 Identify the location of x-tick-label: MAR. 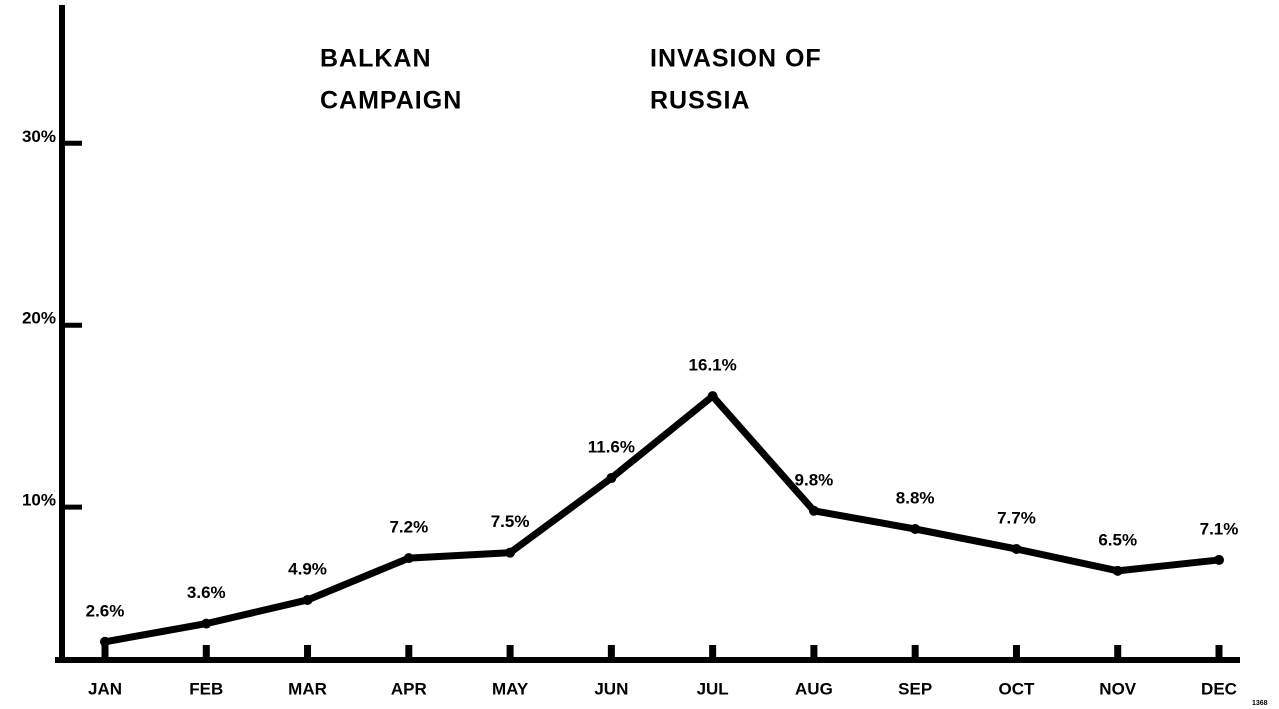
(307, 688).